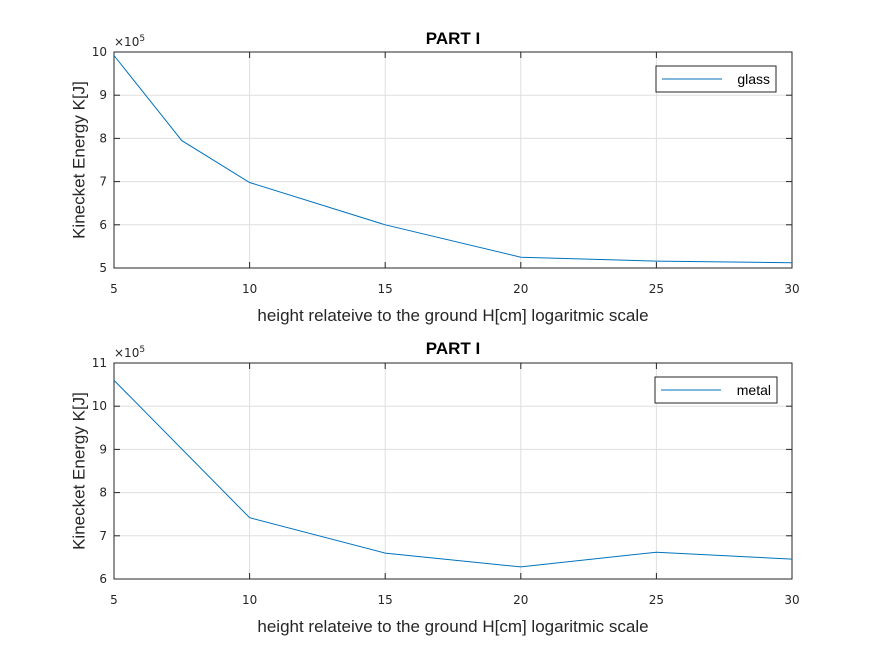  I want to click on legend-label-glass: glass, so click(753, 79).